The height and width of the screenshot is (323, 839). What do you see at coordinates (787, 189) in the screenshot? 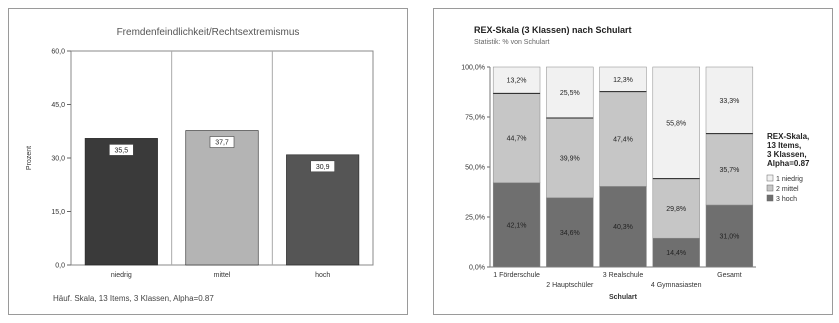
I see `legend-entry: 2 mittel` at bounding box center [787, 189].